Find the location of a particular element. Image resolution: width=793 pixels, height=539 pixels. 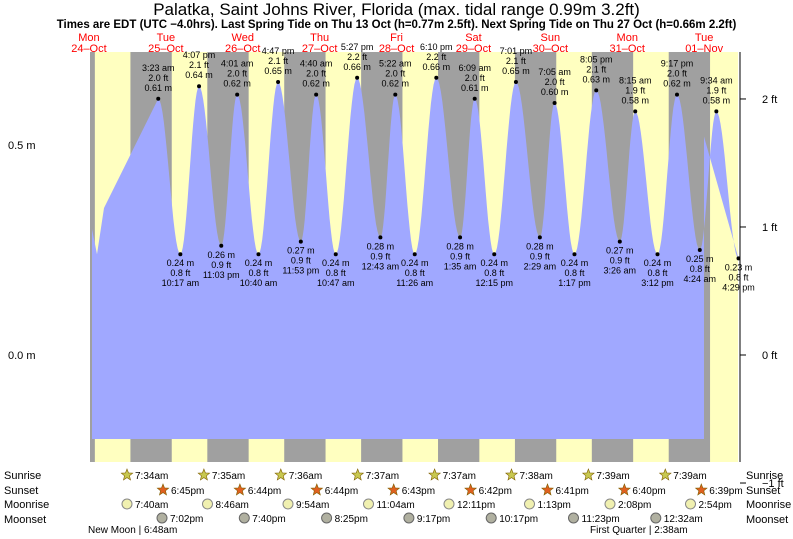

sunrise-time: 7:37am is located at coordinates (382, 476).